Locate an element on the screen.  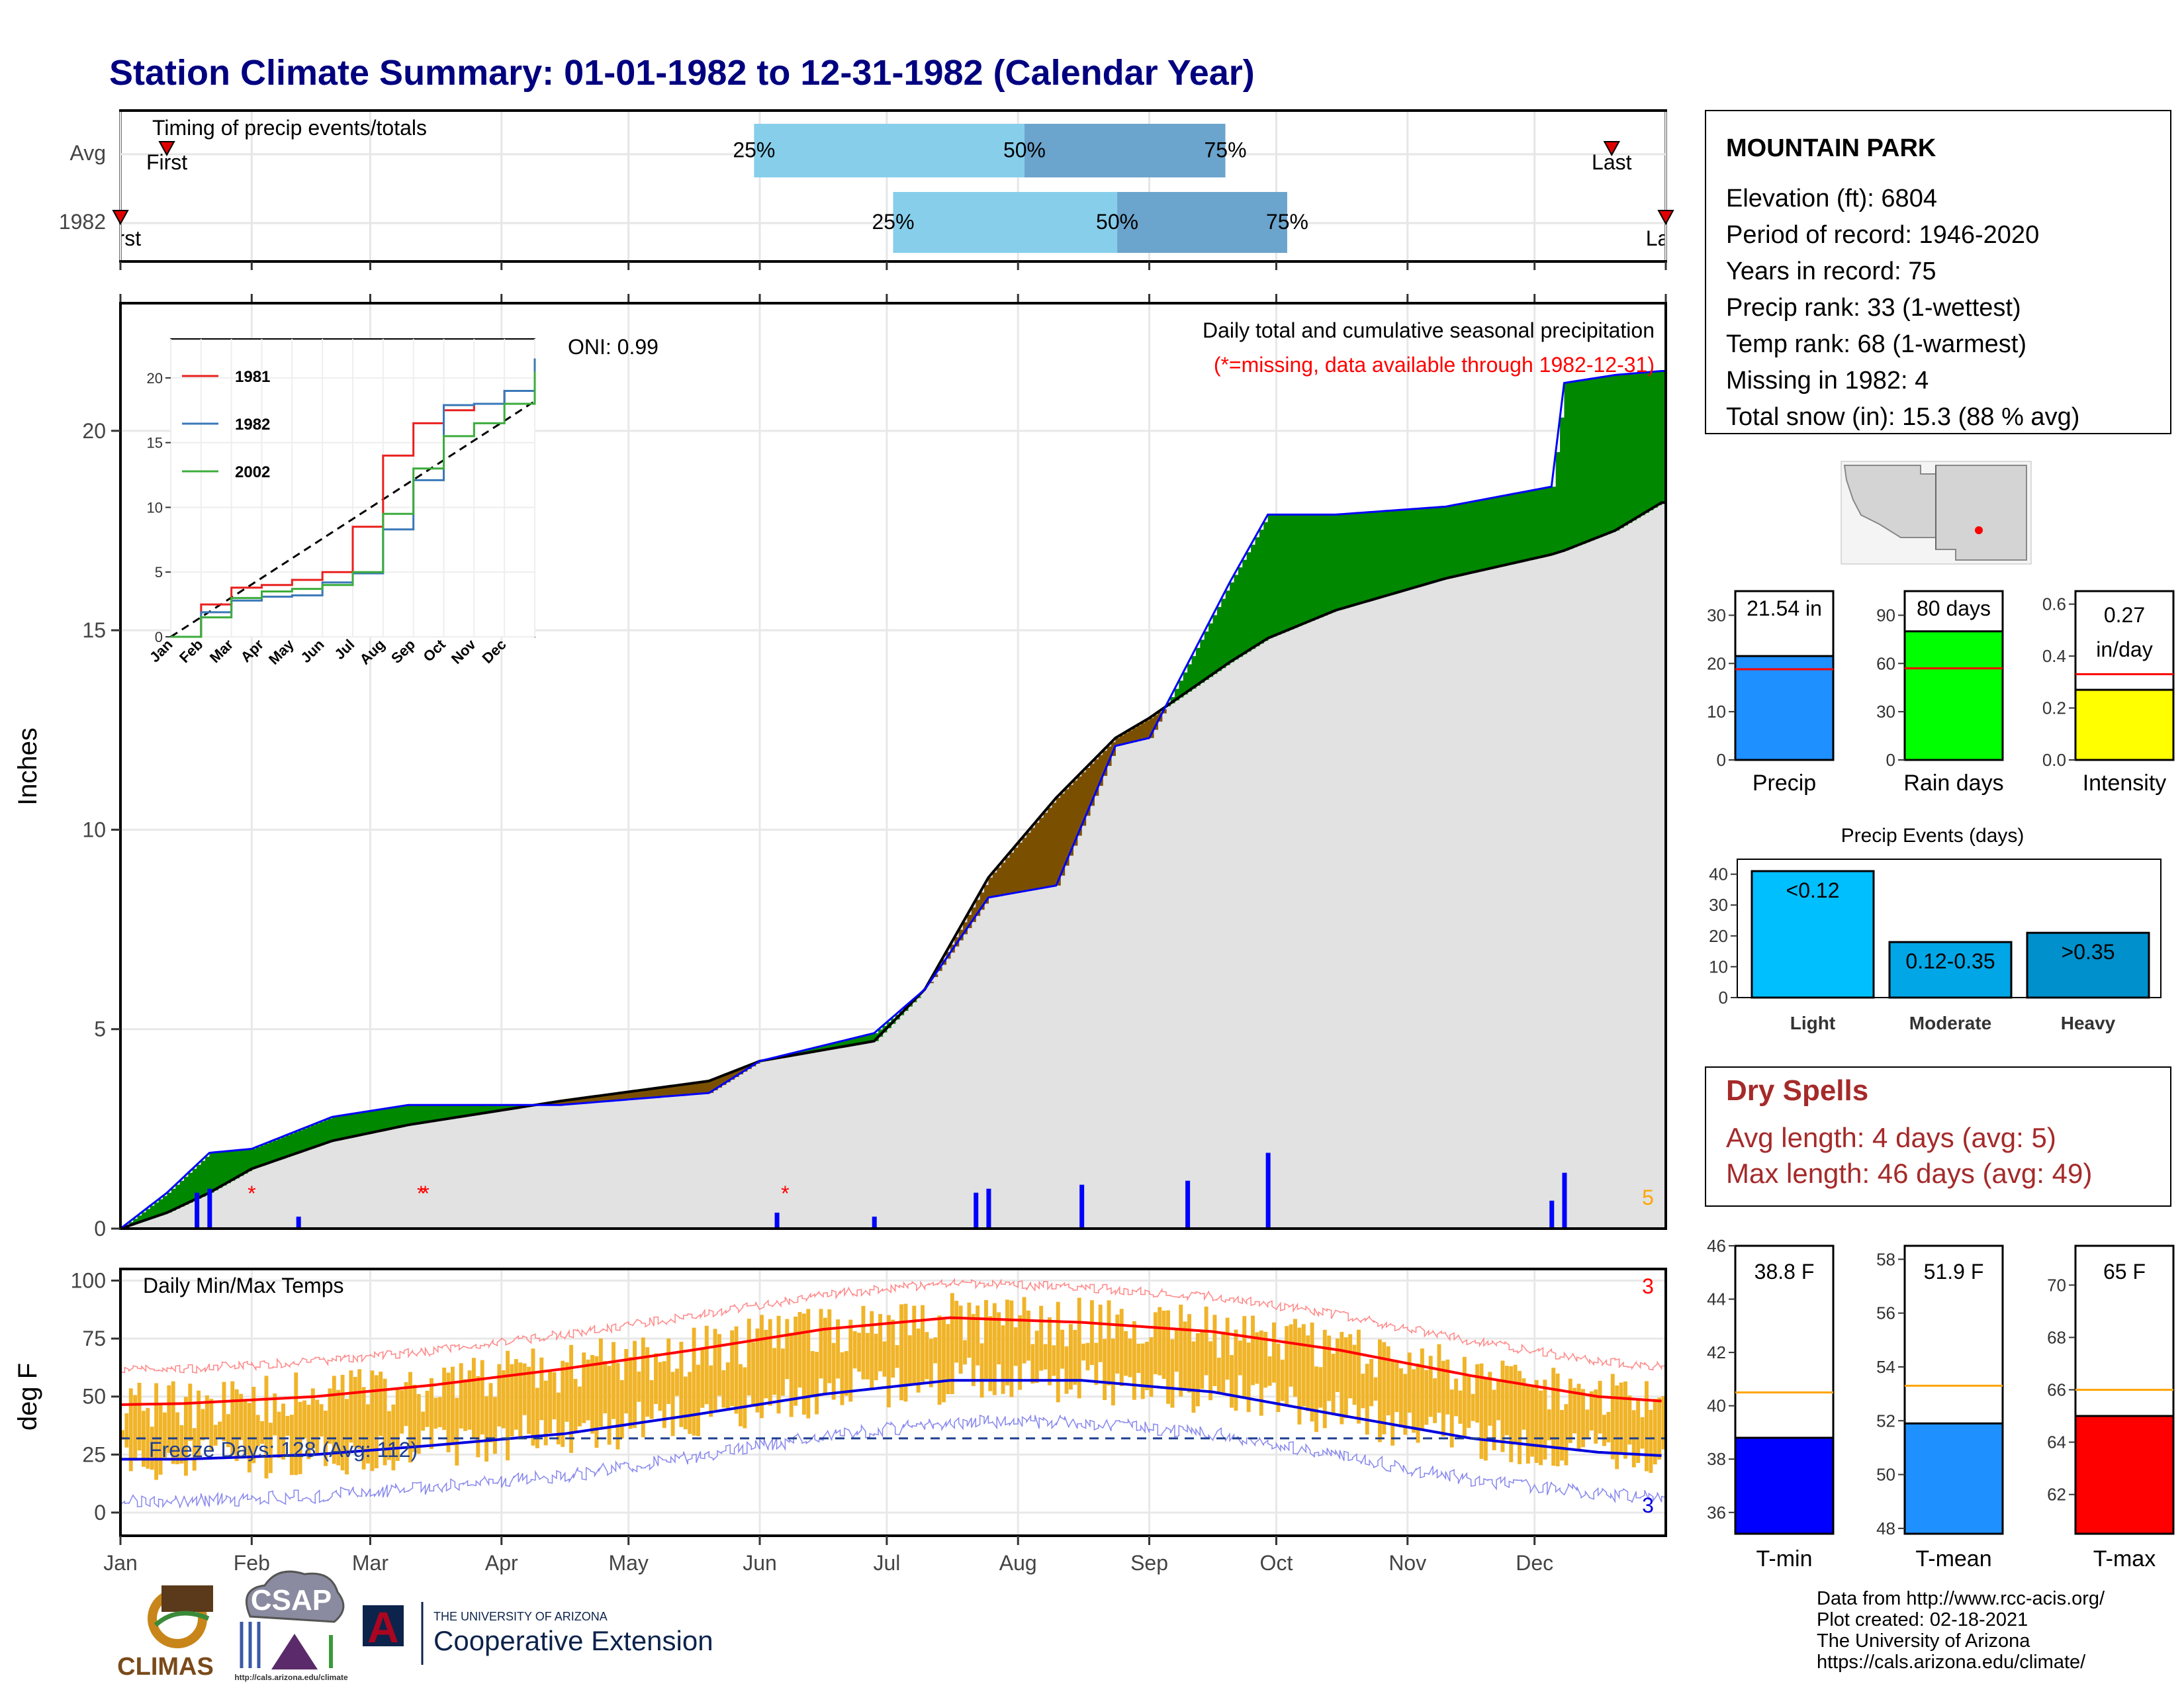
timing-q25-label: 25% is located at coordinates (893, 222).